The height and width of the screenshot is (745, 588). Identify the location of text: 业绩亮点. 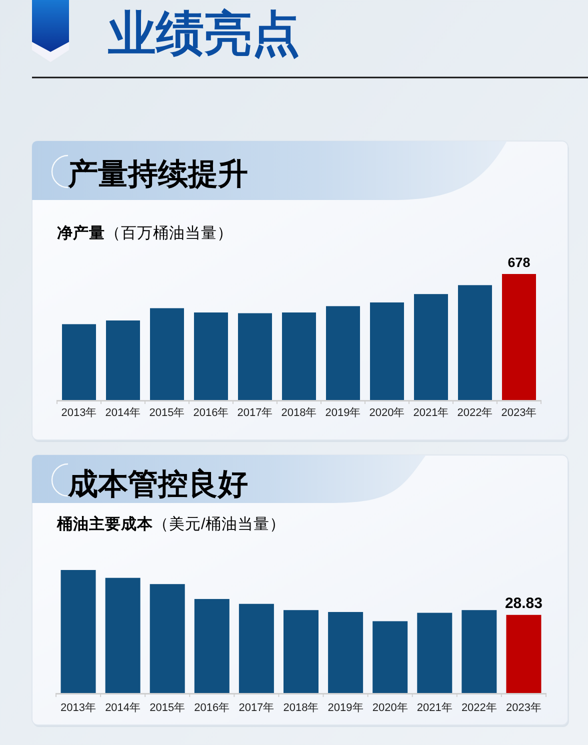
(203, 34).